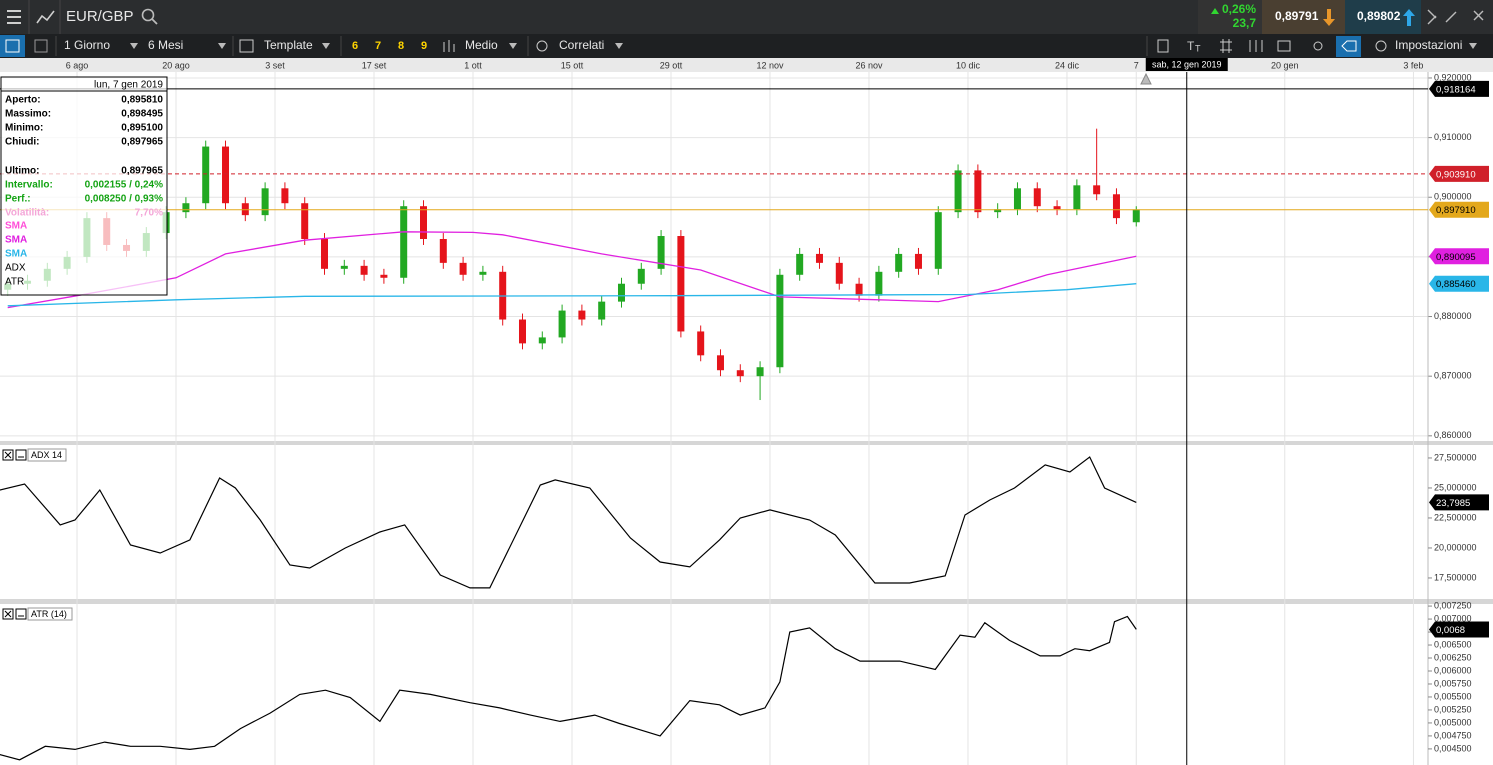 The height and width of the screenshot is (765, 1493). What do you see at coordinates (288, 45) in the screenshot?
I see `template: Template` at bounding box center [288, 45].